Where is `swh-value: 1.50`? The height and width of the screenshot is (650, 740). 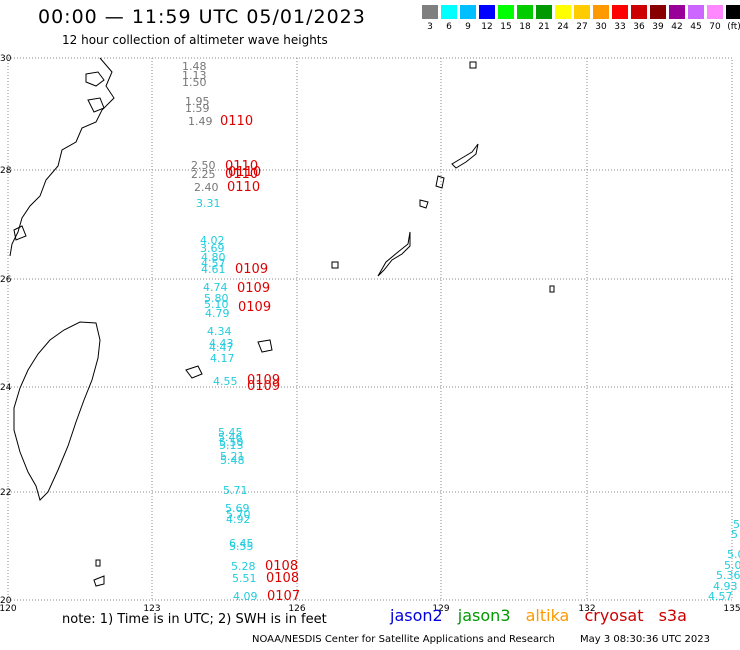 swh-value: 1.50 is located at coordinates (194, 82).